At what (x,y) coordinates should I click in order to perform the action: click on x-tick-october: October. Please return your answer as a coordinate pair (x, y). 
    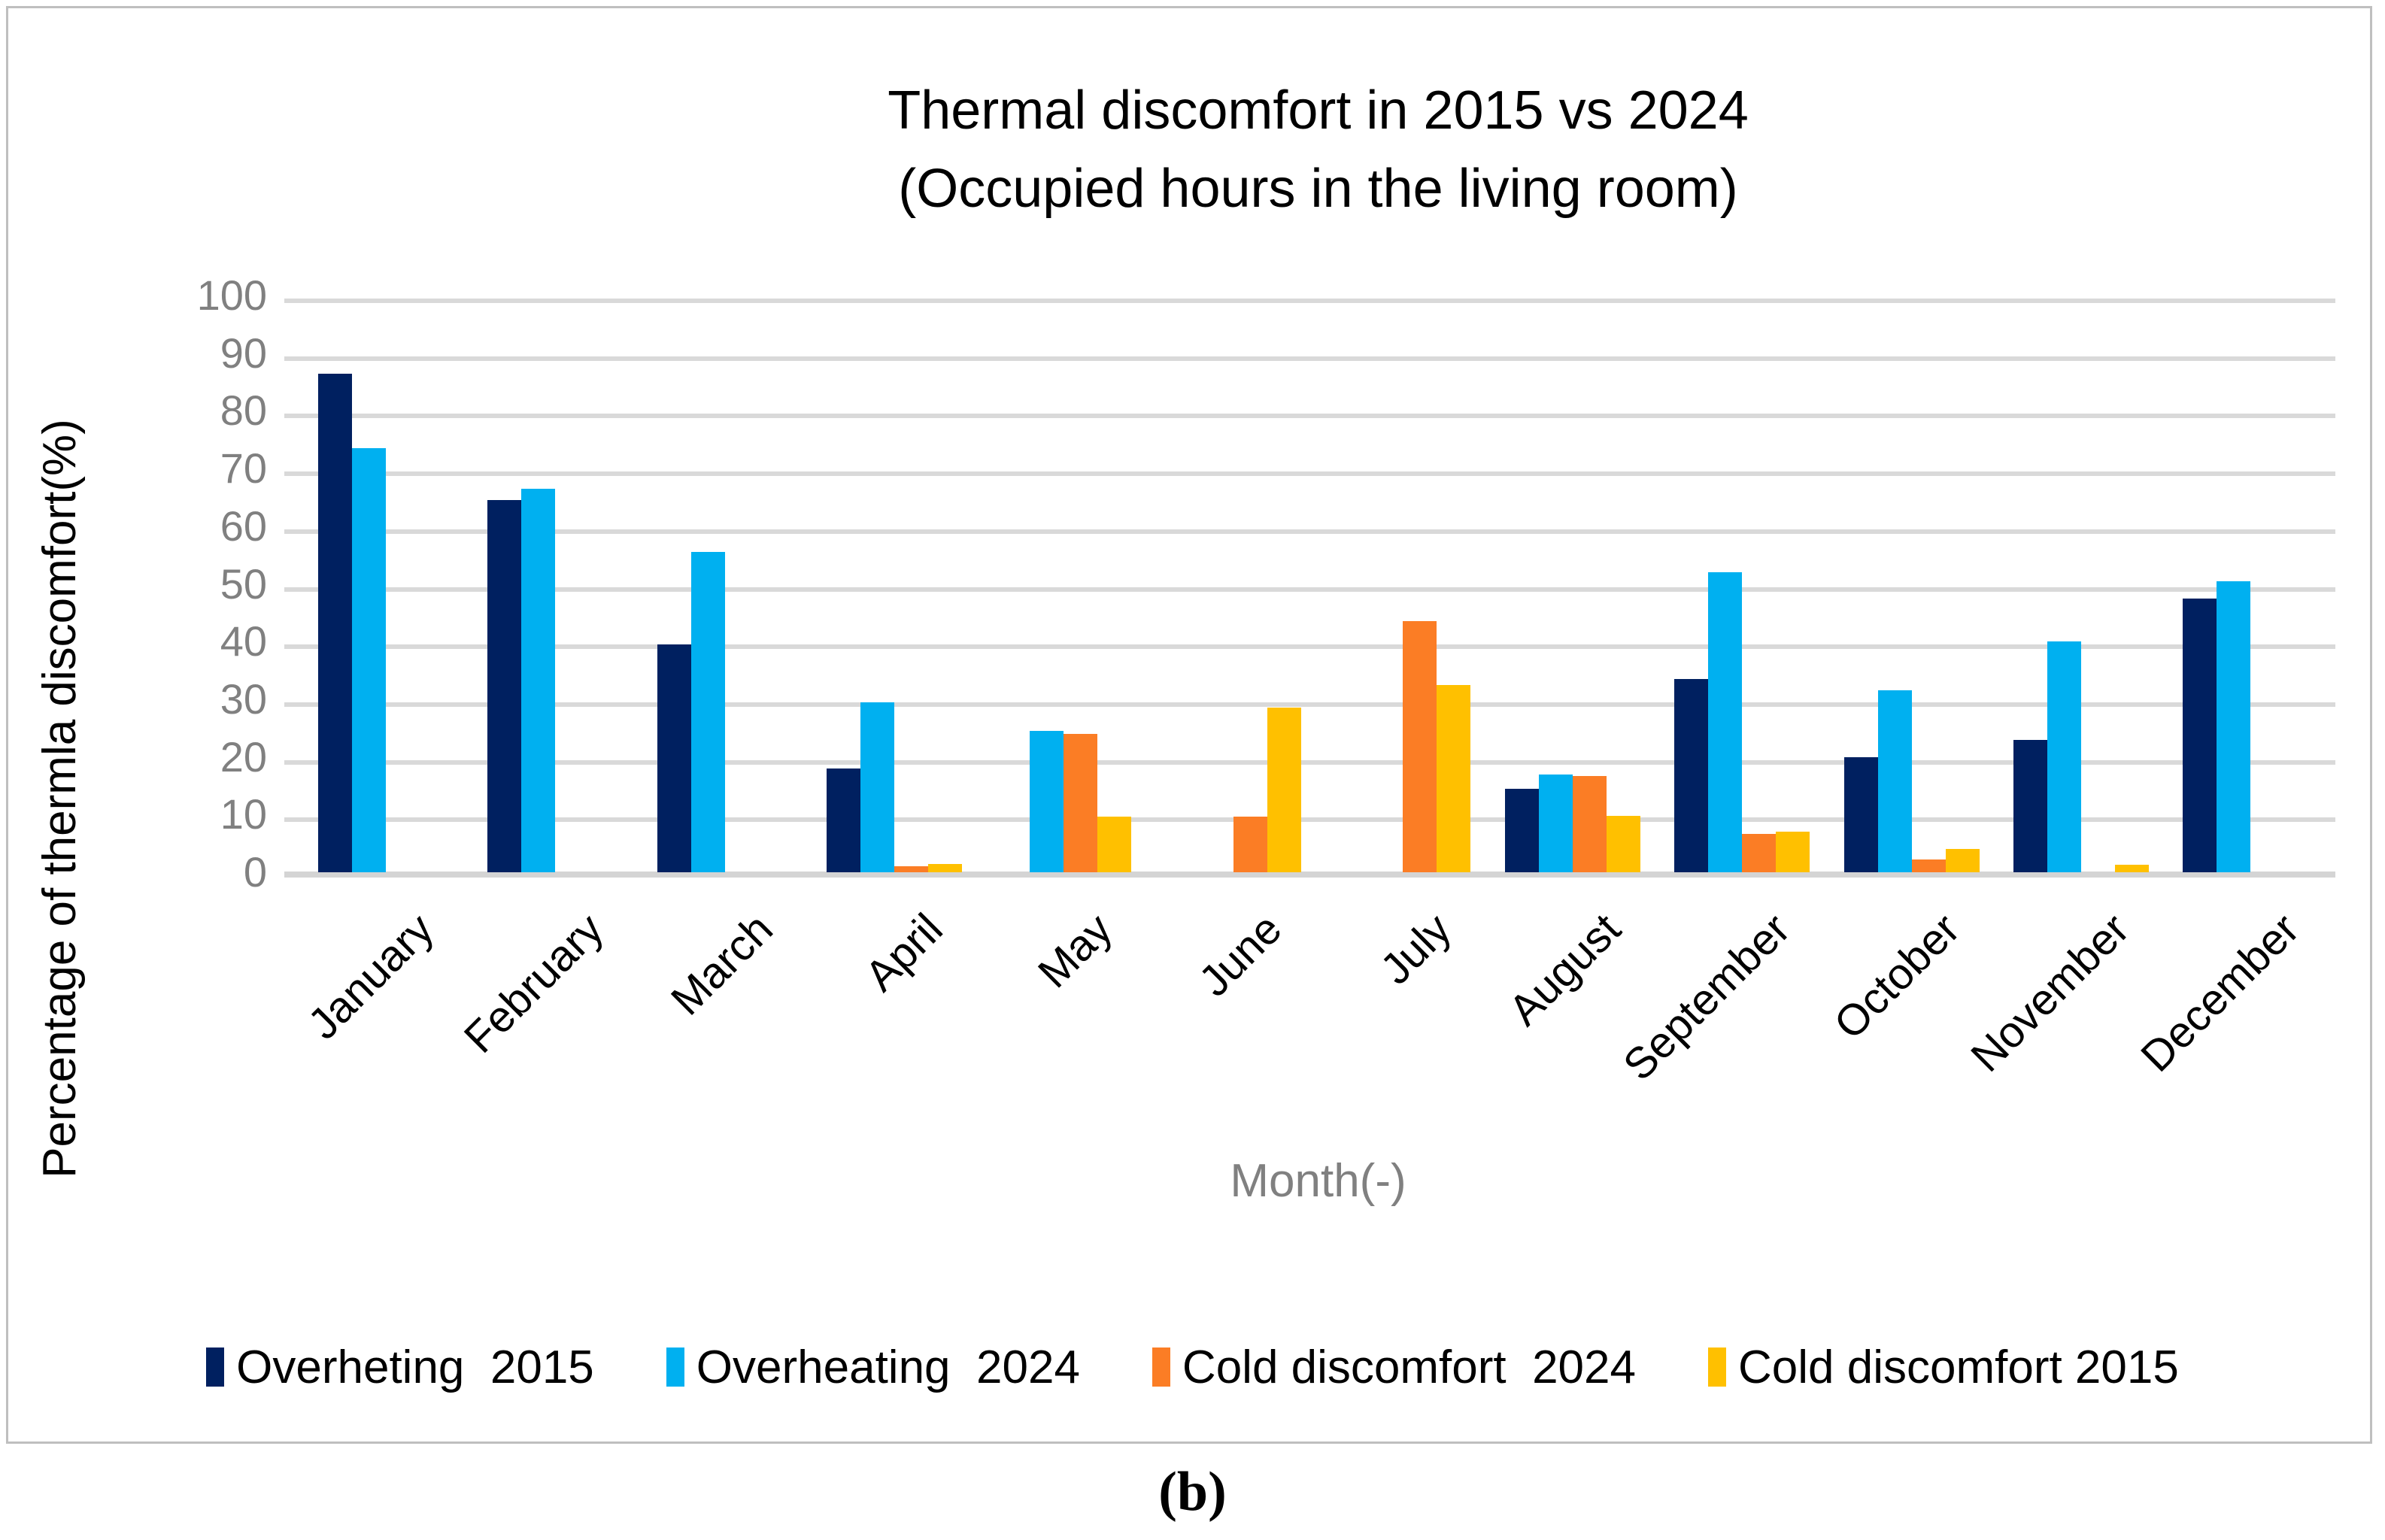
    Looking at the image, I should click on (1897, 976).